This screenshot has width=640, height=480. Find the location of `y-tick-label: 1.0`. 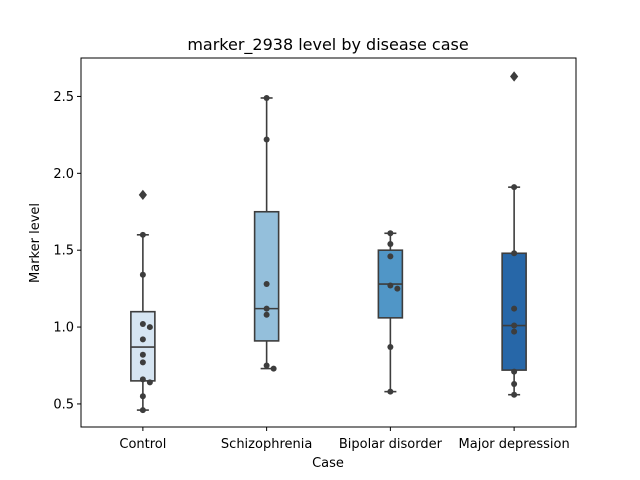

y-tick-label: 1.0 is located at coordinates (63, 328).